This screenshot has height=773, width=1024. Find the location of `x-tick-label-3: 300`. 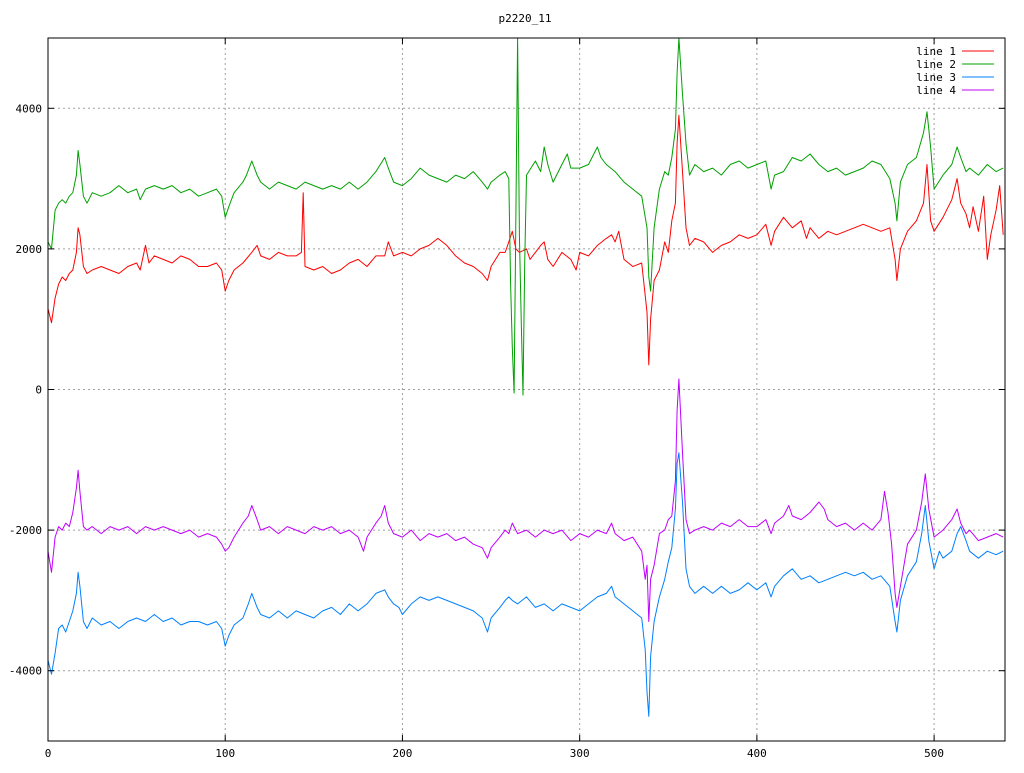

x-tick-label-3: 300 is located at coordinates (580, 753).